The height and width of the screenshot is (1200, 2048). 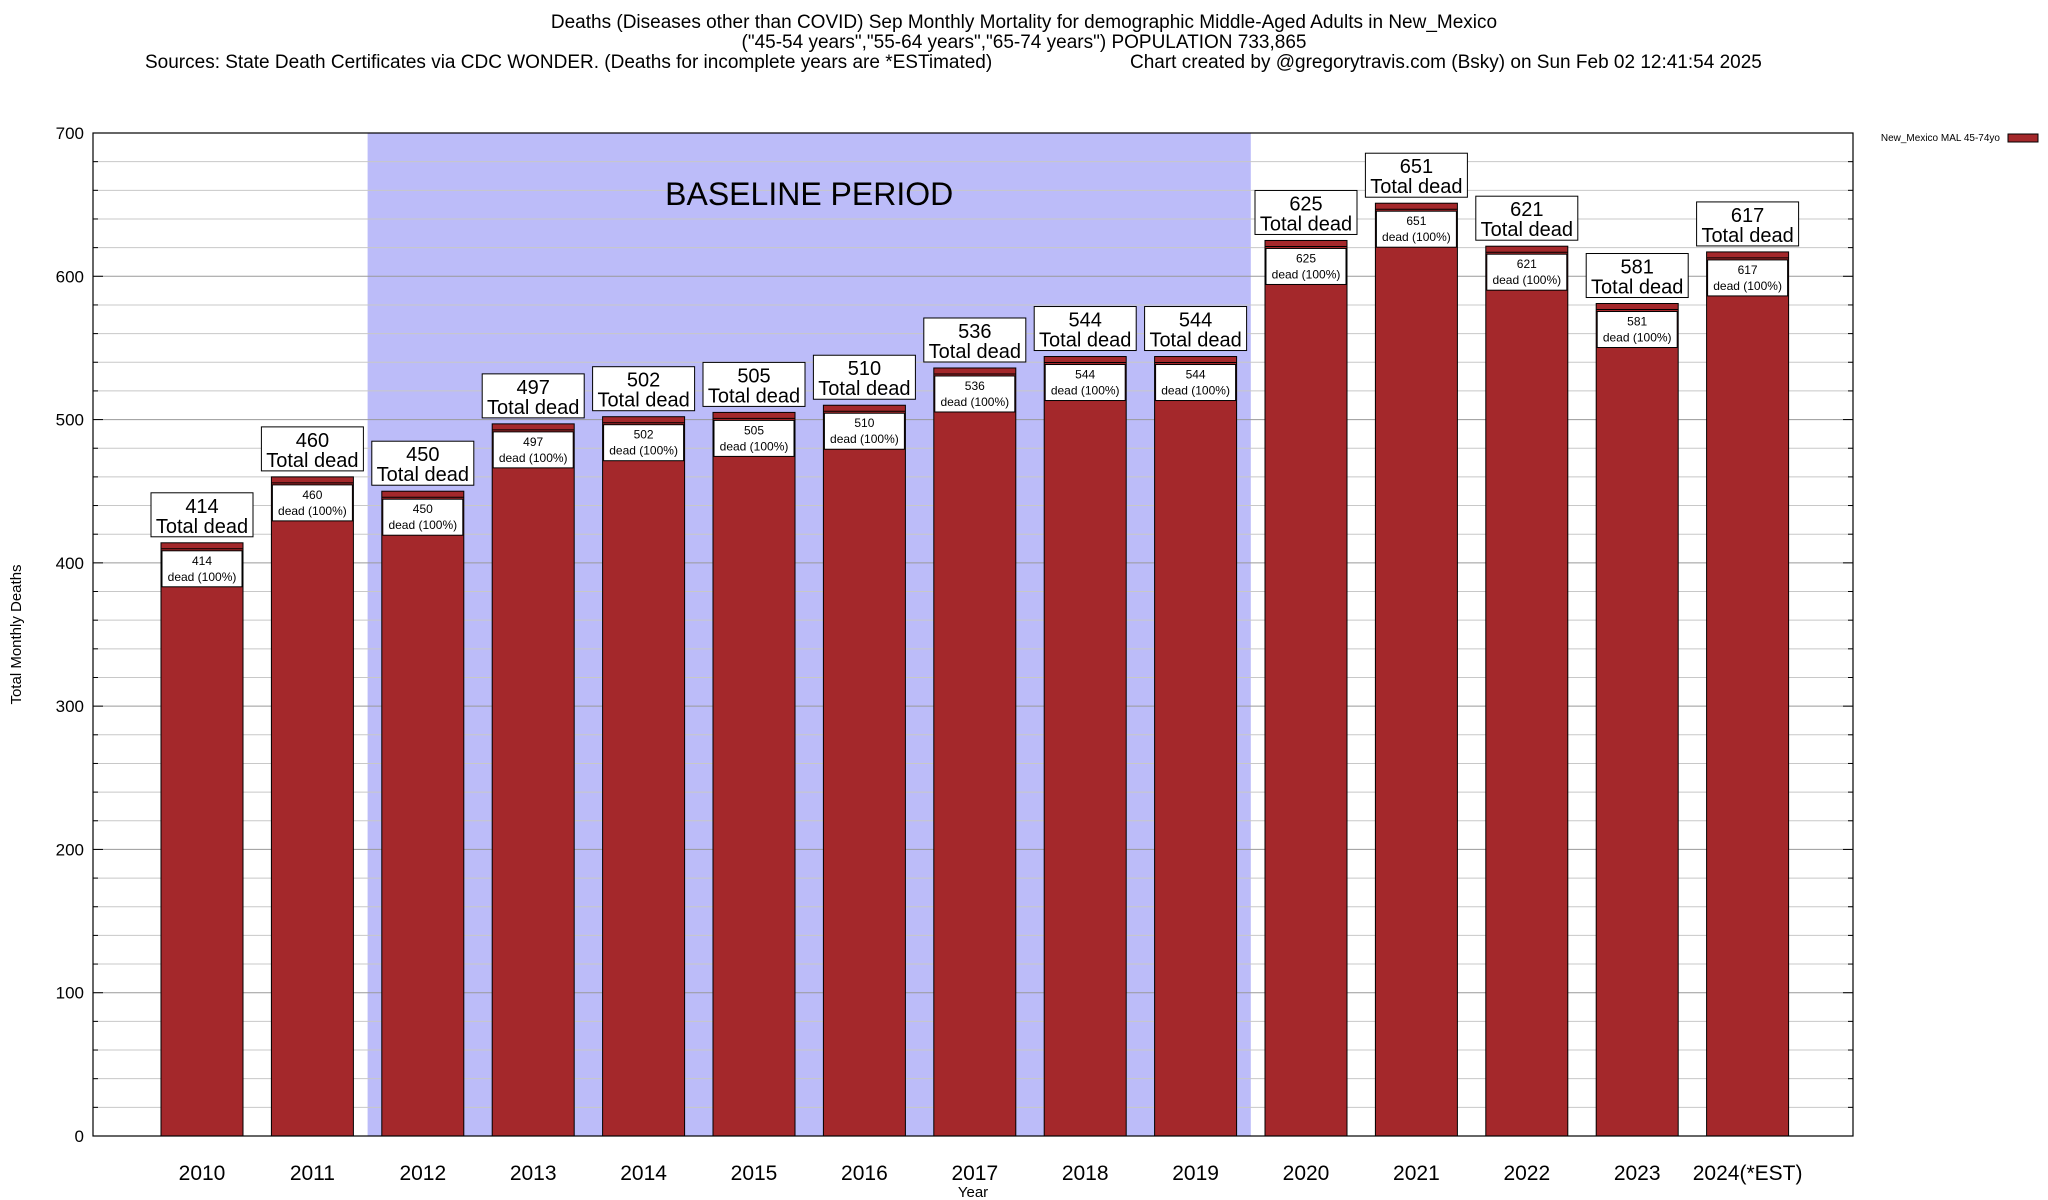 I want to click on x-tick-label: 2017, so click(x=974, y=1173).